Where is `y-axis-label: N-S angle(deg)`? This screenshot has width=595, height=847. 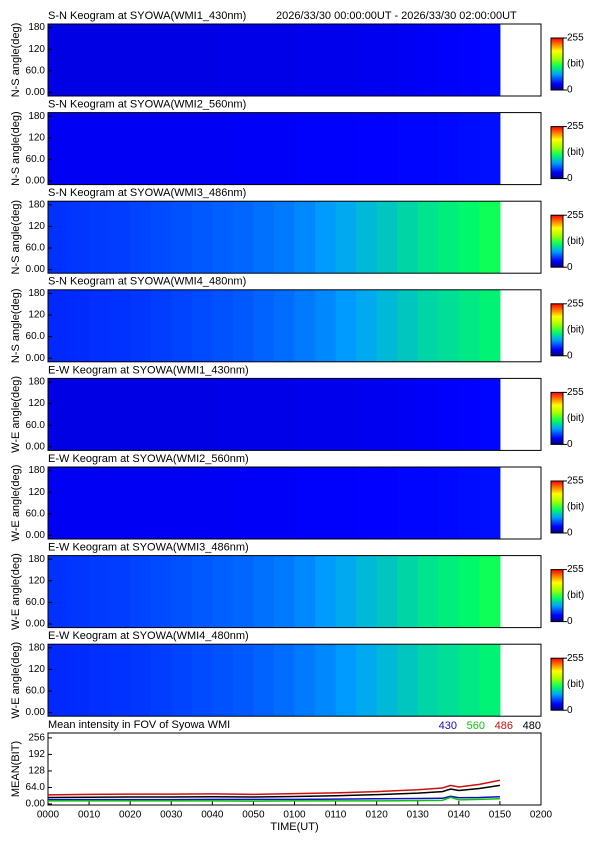 y-axis-label: N-S angle(deg) is located at coordinates (16, 237).